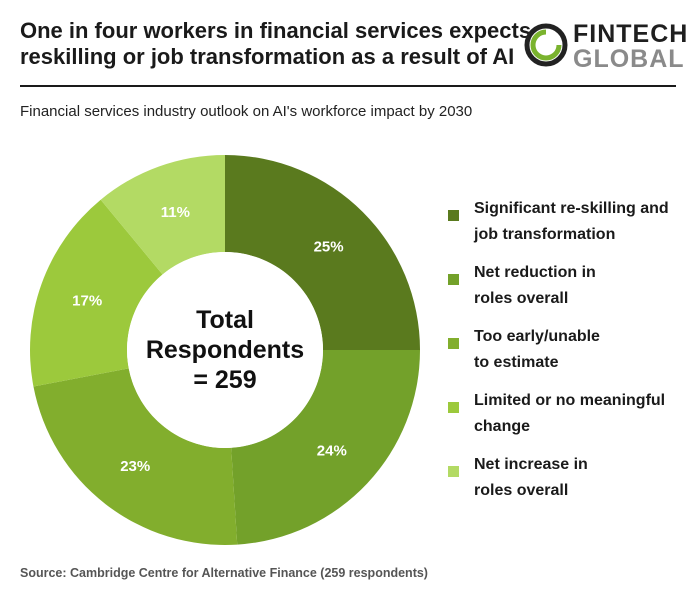  I want to click on legend-label-line-2: to estimate, so click(516, 362).